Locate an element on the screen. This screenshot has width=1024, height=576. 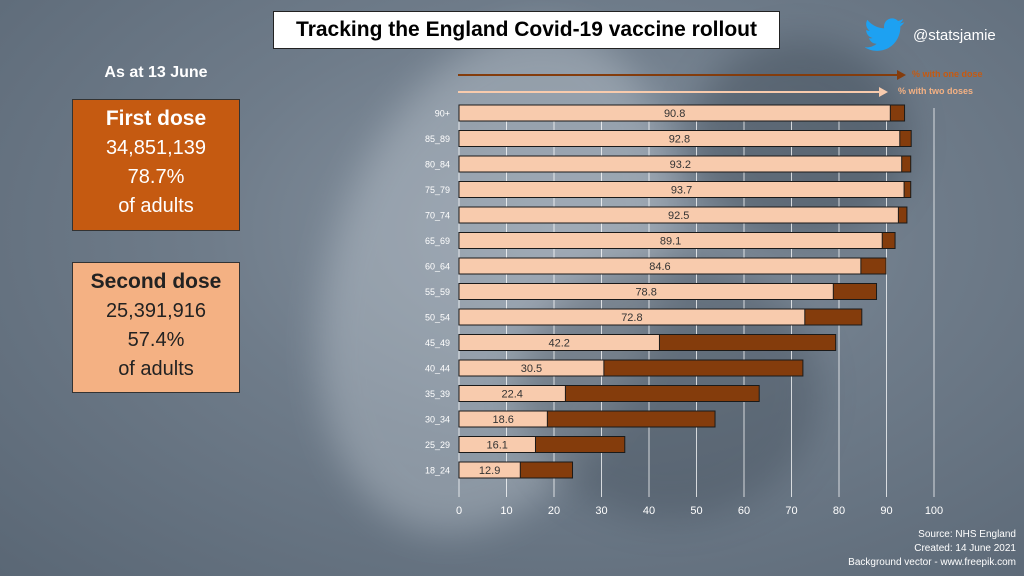
y-category-label: 18_24 is located at coordinates (437, 471).